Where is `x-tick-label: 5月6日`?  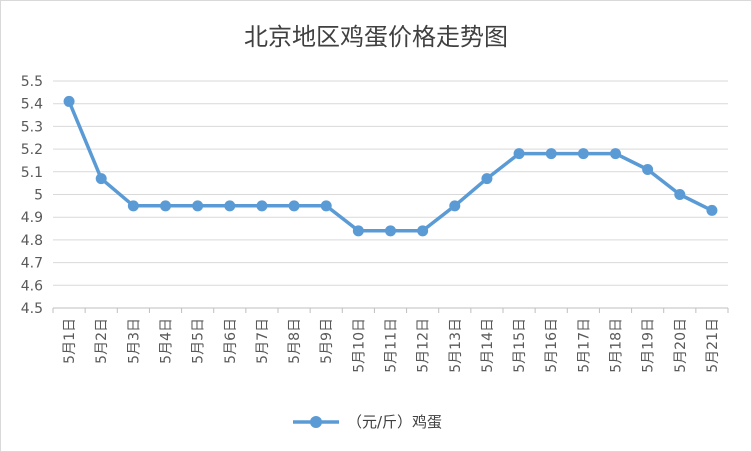
x-tick-label: 5月6日 is located at coordinates (231, 341).